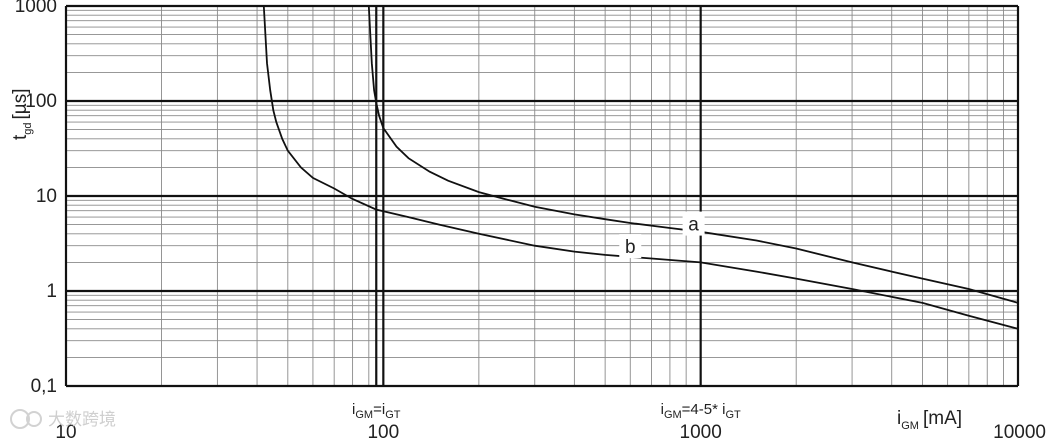 This screenshot has height=439, width=1052. I want to click on series-label-a: a, so click(693, 225).